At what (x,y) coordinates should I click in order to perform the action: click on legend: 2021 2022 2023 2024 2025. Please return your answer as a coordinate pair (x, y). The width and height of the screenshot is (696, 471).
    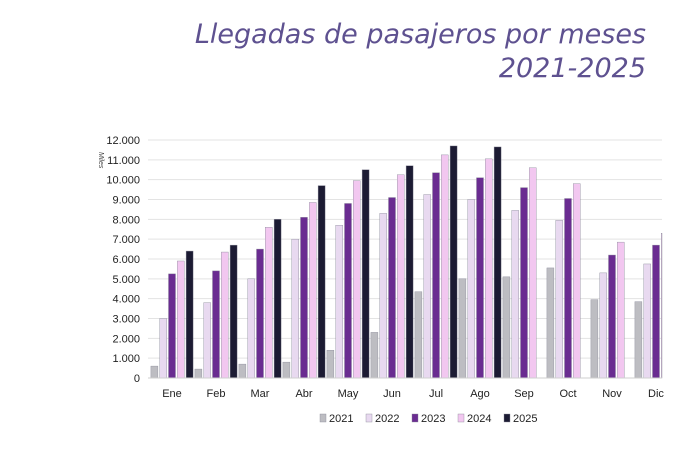
    Looking at the image, I should click on (428, 419).